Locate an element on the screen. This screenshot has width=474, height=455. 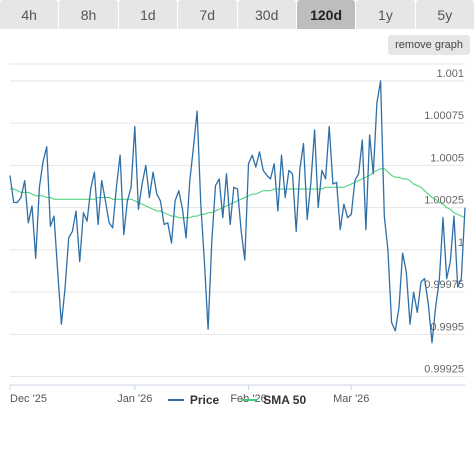
x-tick-label: Jan '26 is located at coordinates (134, 399).